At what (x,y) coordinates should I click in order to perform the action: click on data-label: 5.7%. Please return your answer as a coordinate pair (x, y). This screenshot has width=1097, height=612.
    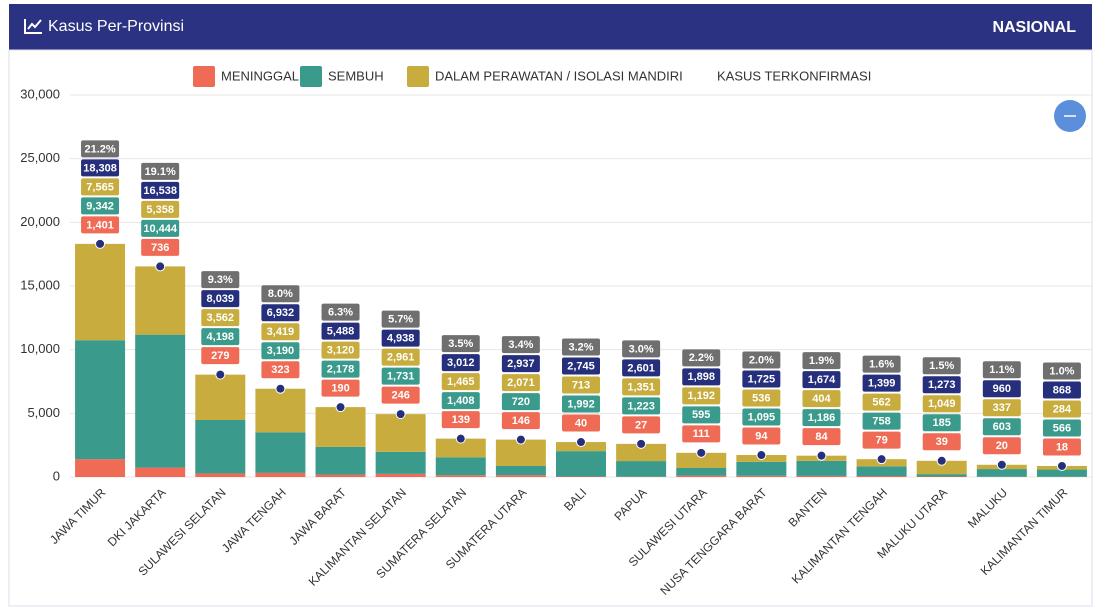
    Looking at the image, I should click on (400, 320).